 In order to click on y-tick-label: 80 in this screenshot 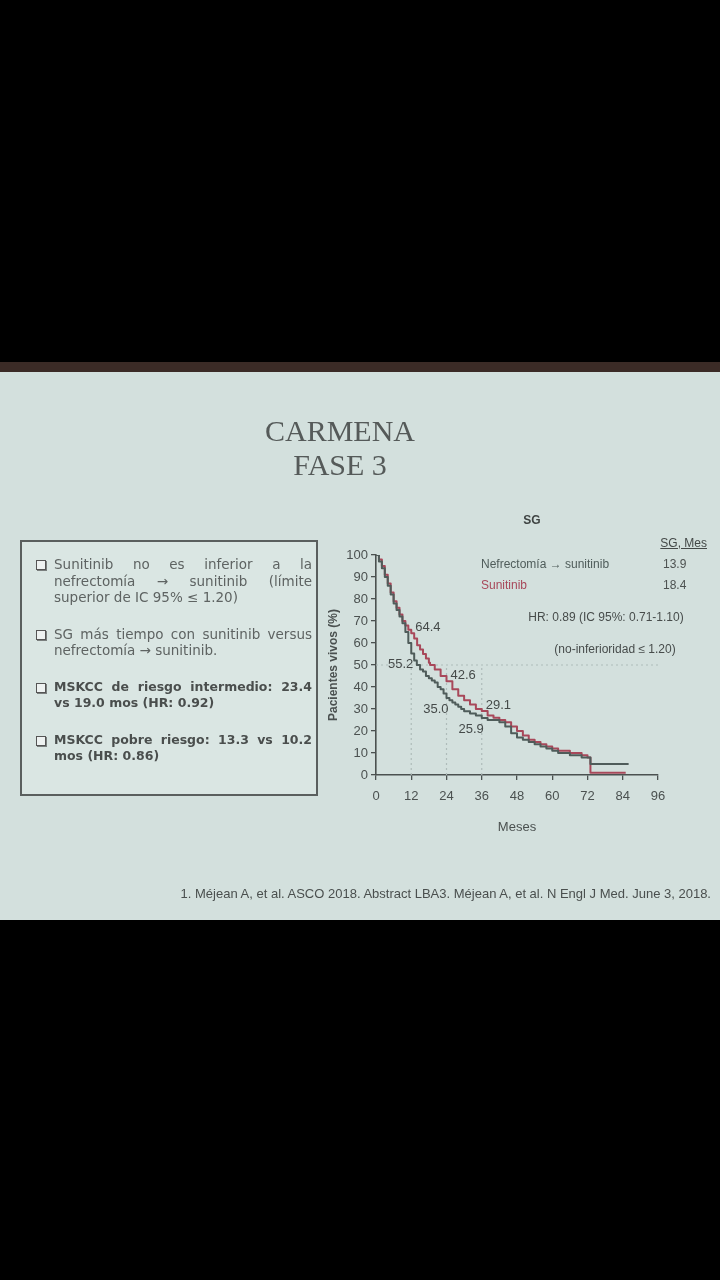, I will do `click(360, 598)`.